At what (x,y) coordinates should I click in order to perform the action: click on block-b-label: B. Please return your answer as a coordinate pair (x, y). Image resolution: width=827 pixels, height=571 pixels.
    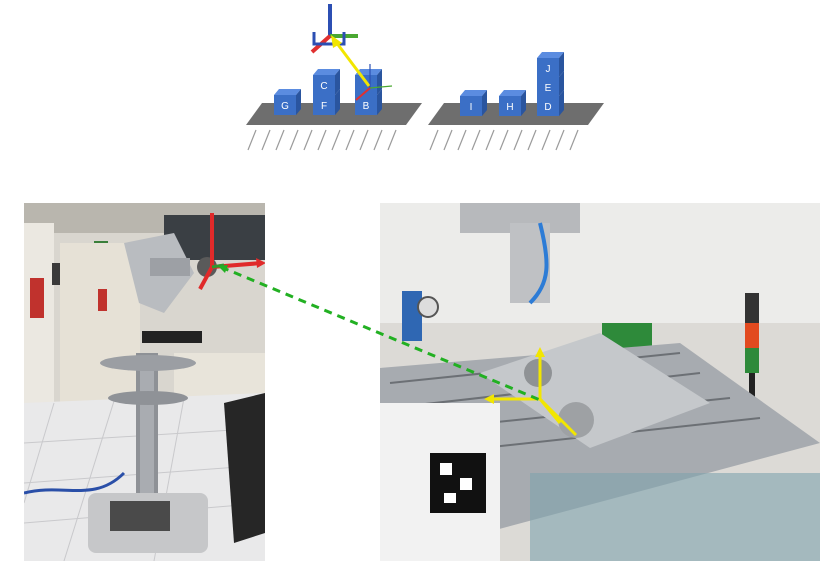
    Looking at the image, I should click on (366, 106).